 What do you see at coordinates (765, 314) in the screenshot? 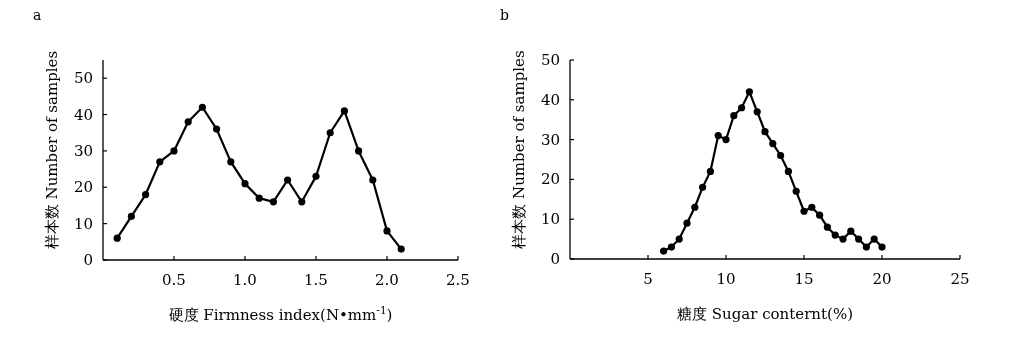
I see `x-axis-title: 糖度 Sugar conternt(%)` at bounding box center [765, 314].